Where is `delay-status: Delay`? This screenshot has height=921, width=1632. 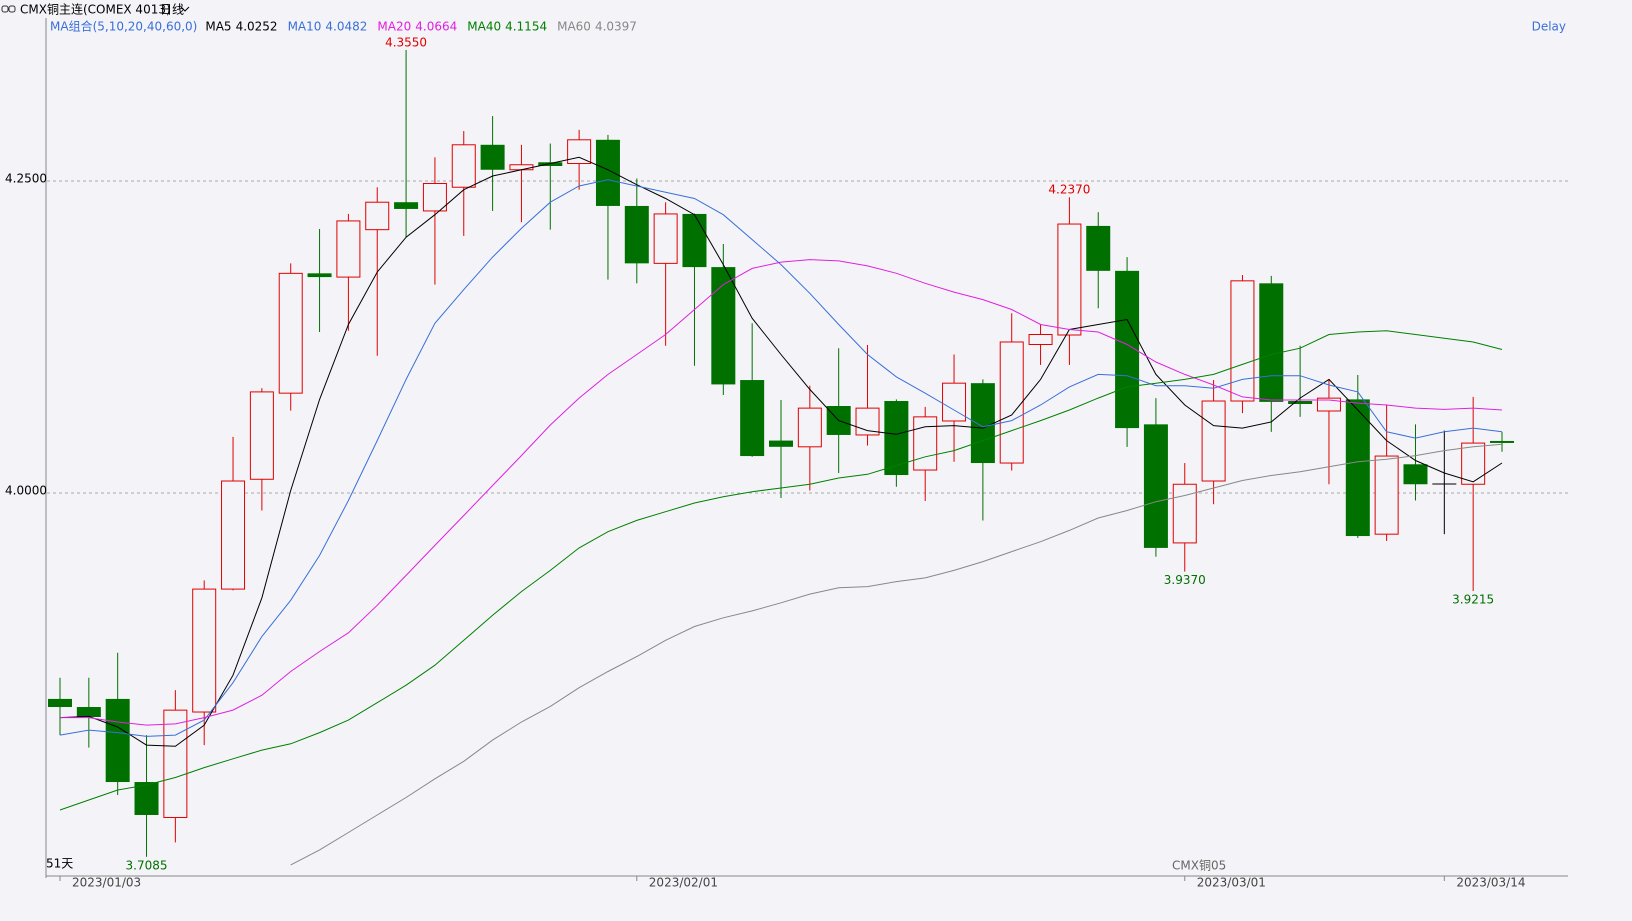
delay-status: Delay is located at coordinates (1549, 27).